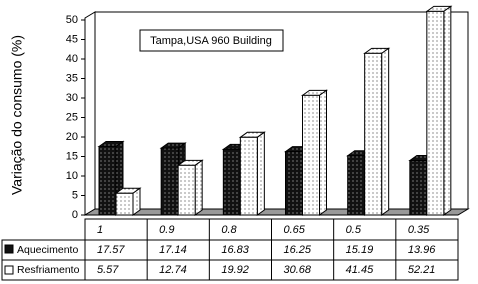 This screenshot has width=478, height=284. Describe the element at coordinates (47, 250) in the screenshot. I see `legend-label: Aquecimento` at that location.